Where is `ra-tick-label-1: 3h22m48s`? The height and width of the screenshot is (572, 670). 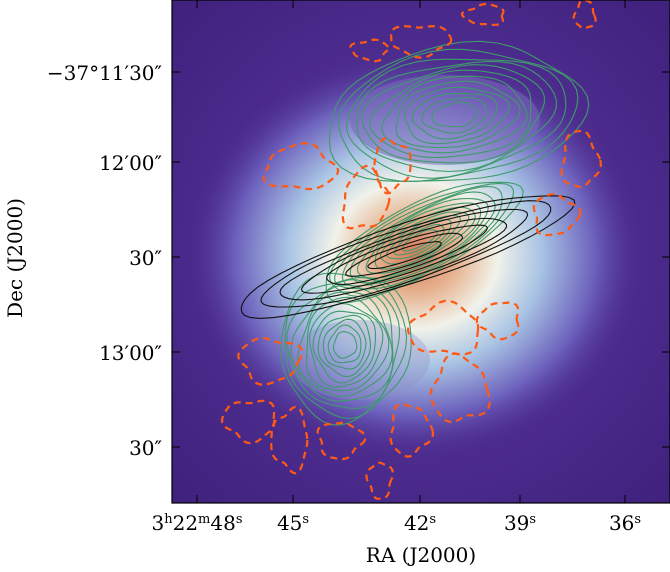 ra-tick-label-1: 3h22m48s is located at coordinates (196, 523).